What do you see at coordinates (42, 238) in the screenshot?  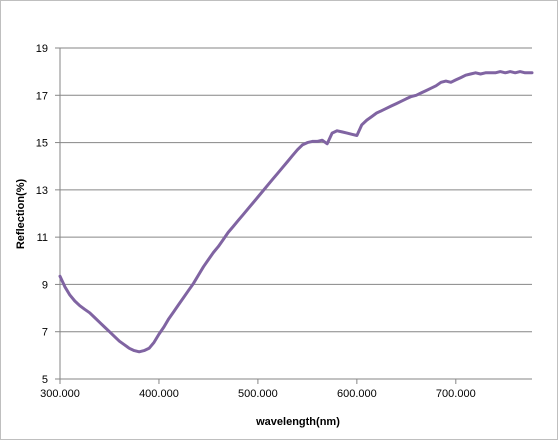 I see `y-tick-label: 11` at bounding box center [42, 238].